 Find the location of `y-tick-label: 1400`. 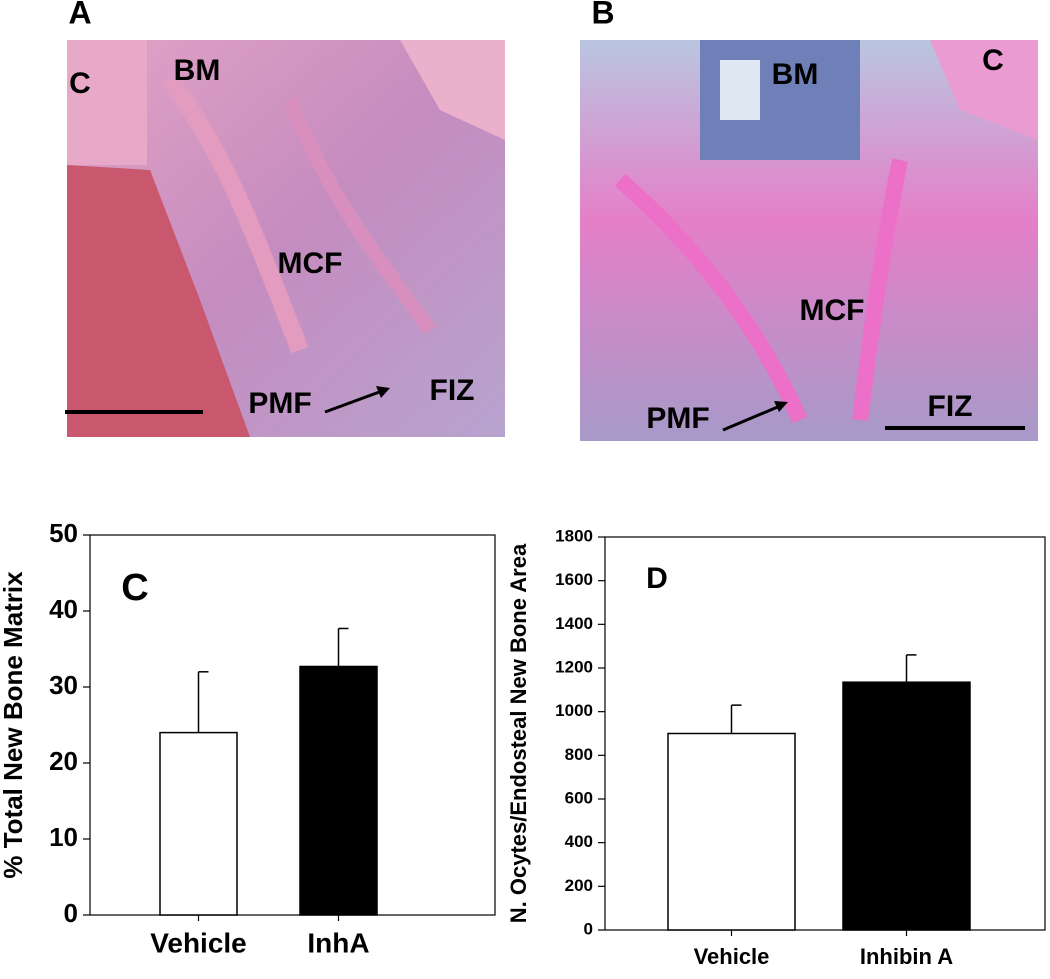

y-tick-label: 1400 is located at coordinates (574, 623).